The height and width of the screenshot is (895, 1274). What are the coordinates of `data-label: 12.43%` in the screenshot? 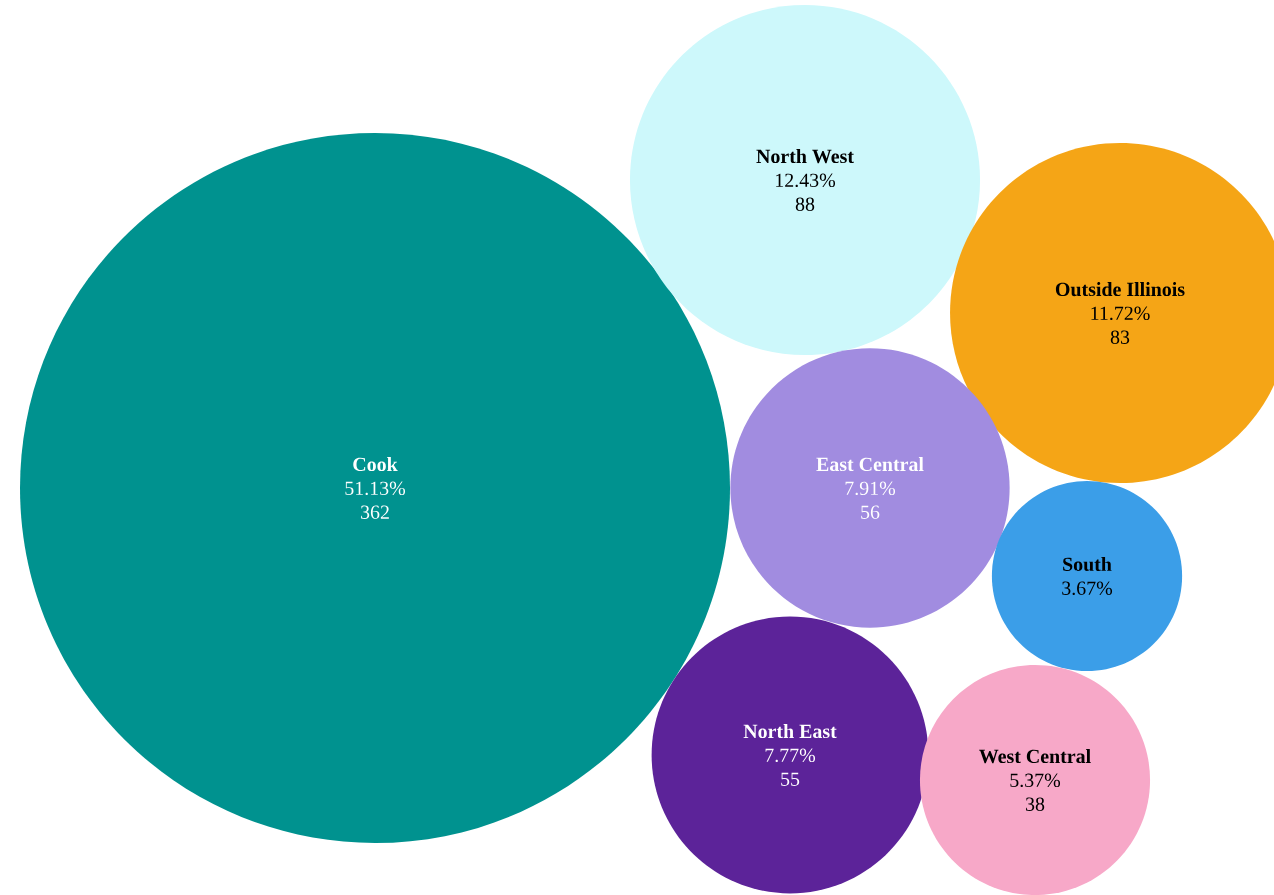 It's located at (806, 180).